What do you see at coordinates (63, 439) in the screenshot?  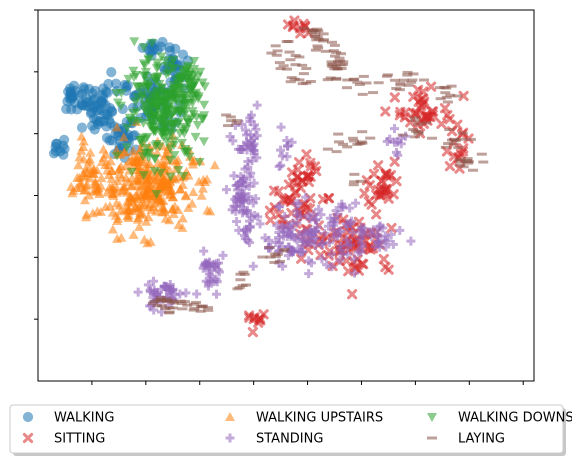 I see `legend-item-sitting: SITTING` at bounding box center [63, 439].